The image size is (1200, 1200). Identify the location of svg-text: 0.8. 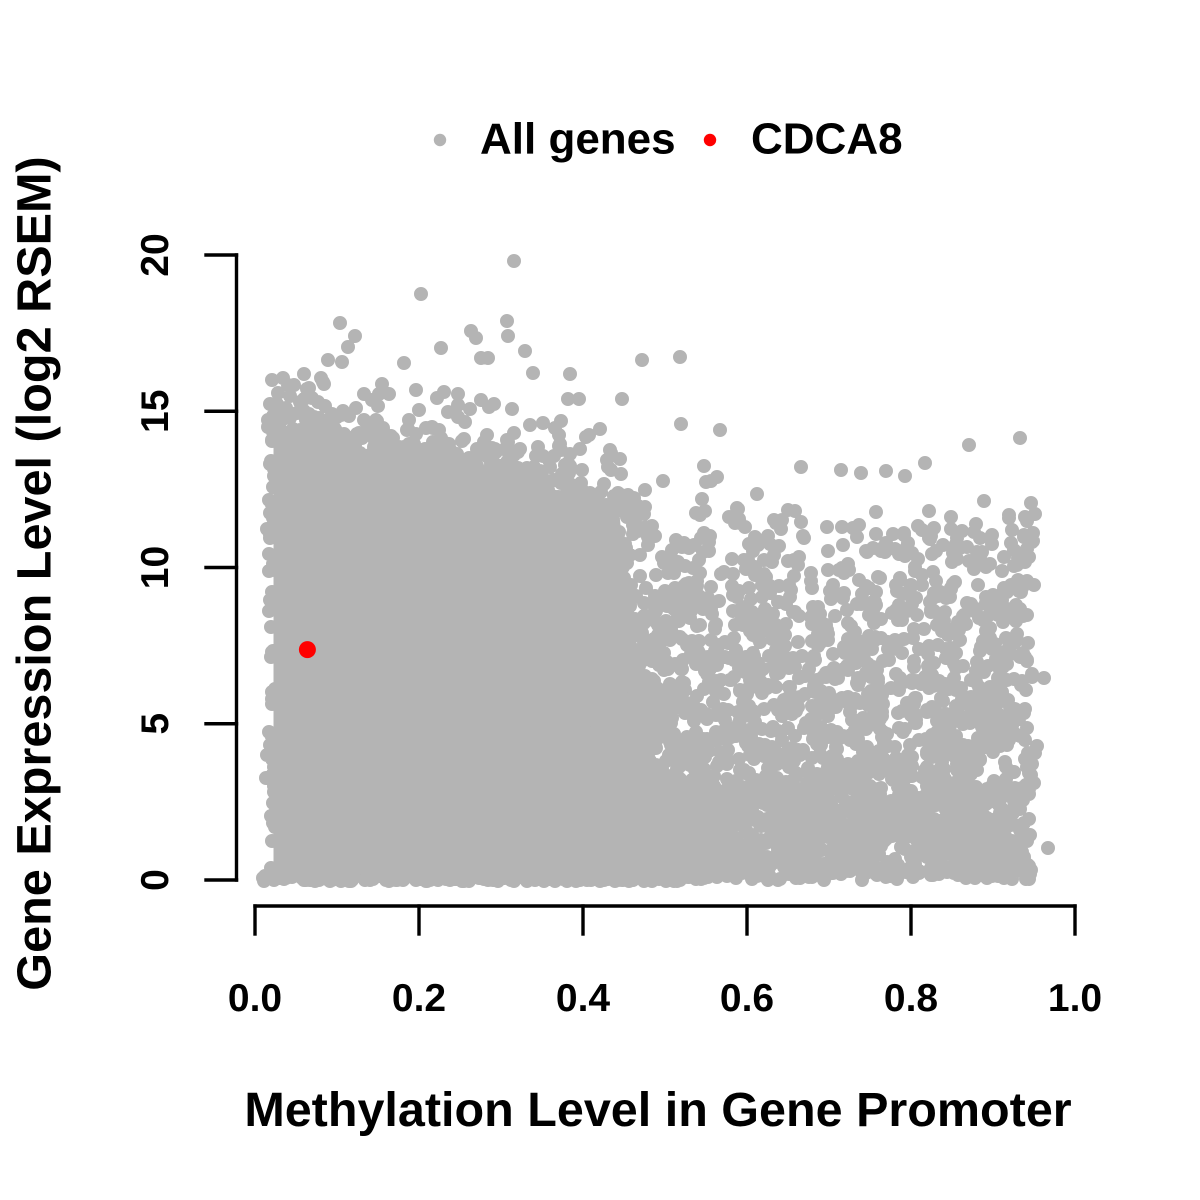
(911, 998).